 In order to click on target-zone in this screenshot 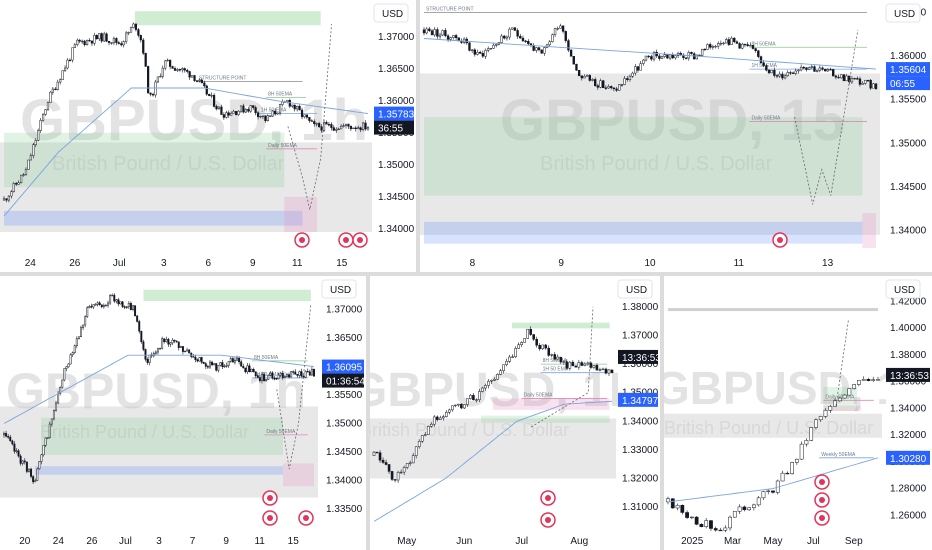, I will do `click(227, 295)`.